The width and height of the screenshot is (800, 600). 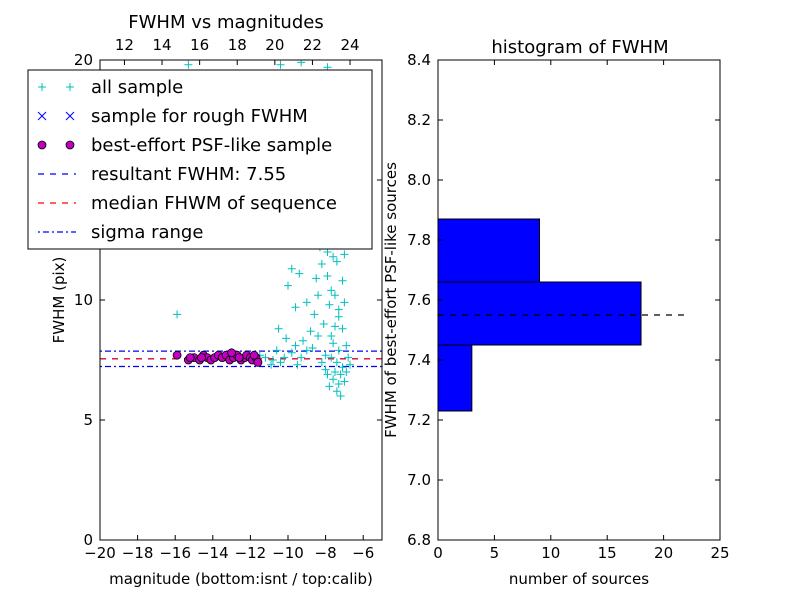 What do you see at coordinates (719, 553) in the screenshot?
I see `x-tick-label: 25` at bounding box center [719, 553].